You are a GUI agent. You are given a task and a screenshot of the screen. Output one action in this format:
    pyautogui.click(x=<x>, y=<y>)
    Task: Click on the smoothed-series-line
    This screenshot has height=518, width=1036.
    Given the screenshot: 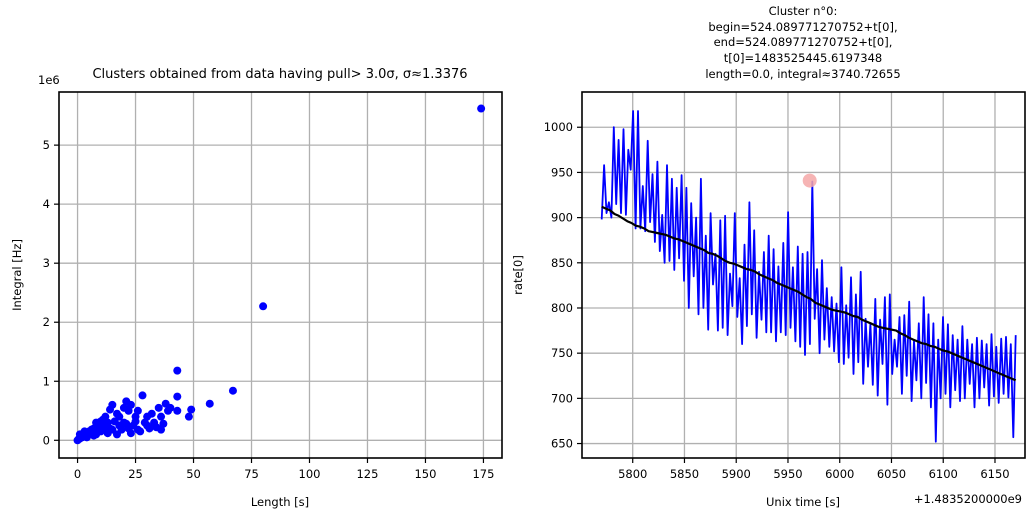 What is the action you would take?
    pyautogui.click(x=809, y=293)
    